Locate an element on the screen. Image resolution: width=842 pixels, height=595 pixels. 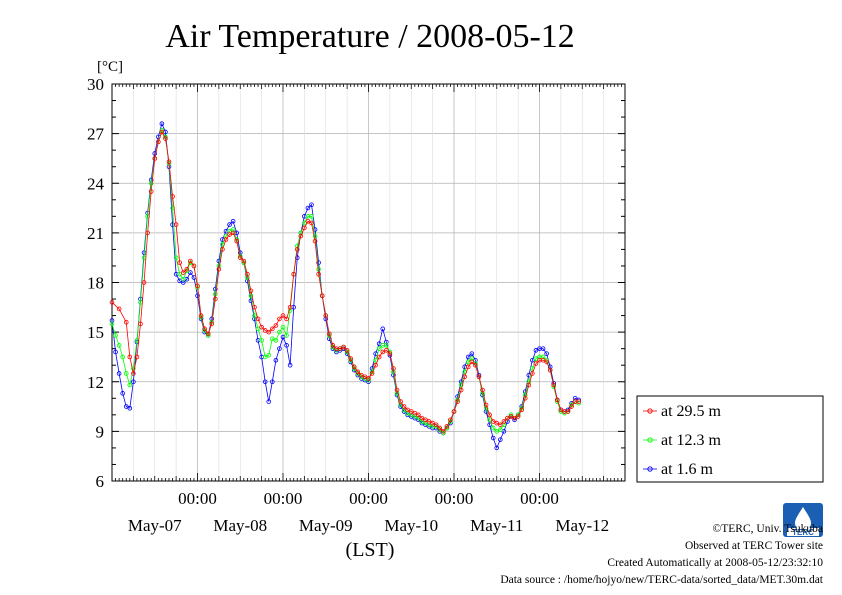
x-day-label: May-08 is located at coordinates (240, 525).